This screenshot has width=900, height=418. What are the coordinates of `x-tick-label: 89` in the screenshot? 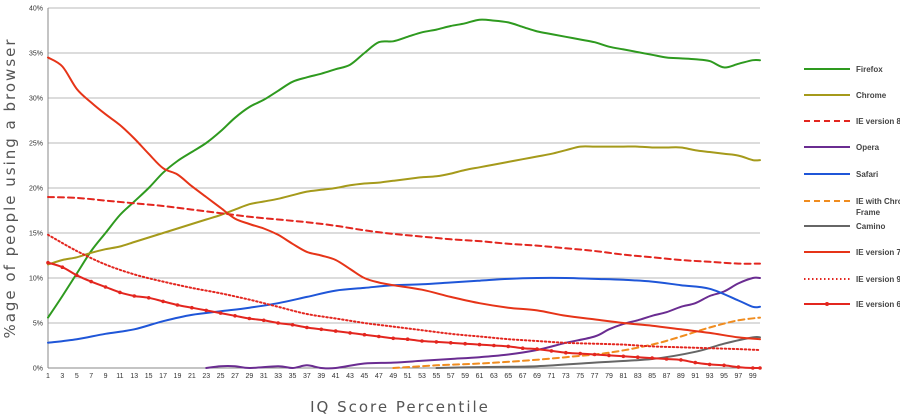 It's located at (681, 376).